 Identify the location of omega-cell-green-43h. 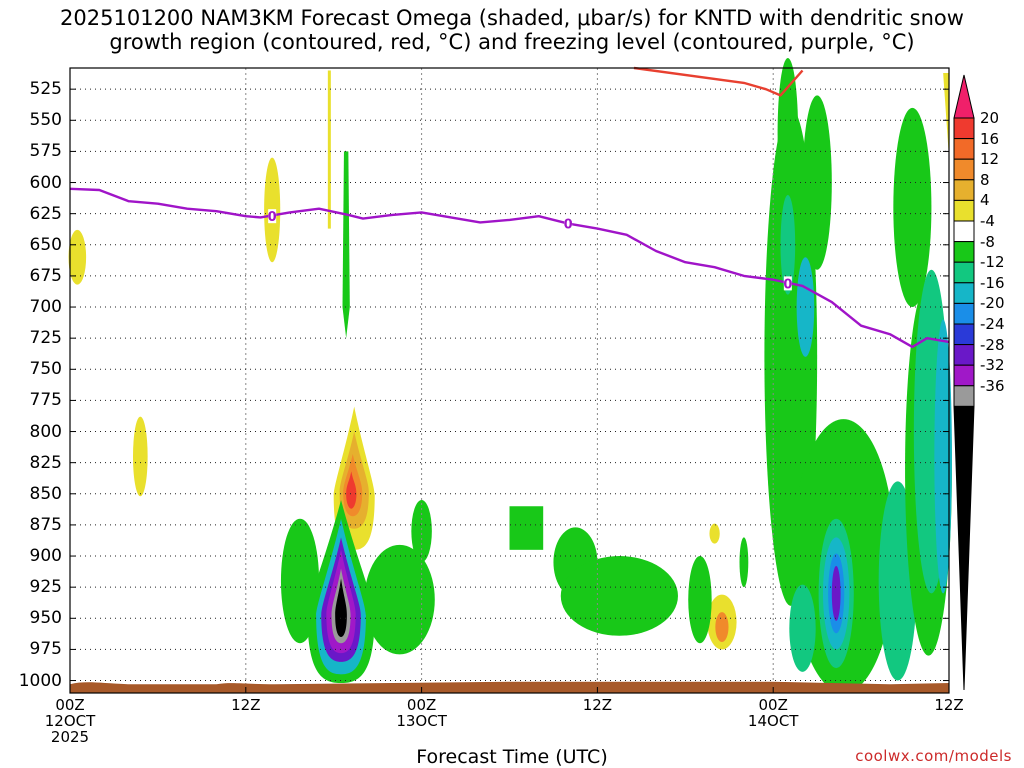
(700, 600).